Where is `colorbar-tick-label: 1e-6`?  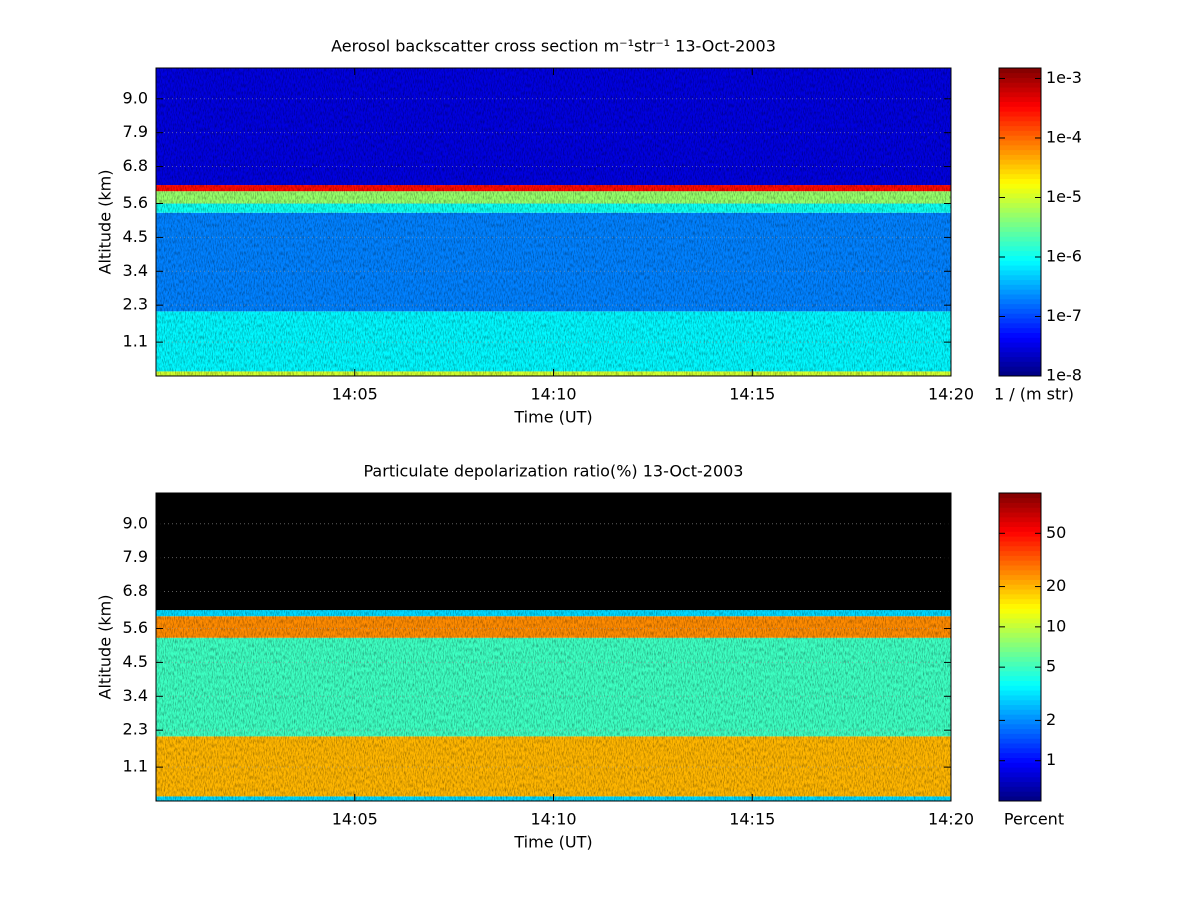
colorbar-tick-label: 1e-6 is located at coordinates (1064, 255).